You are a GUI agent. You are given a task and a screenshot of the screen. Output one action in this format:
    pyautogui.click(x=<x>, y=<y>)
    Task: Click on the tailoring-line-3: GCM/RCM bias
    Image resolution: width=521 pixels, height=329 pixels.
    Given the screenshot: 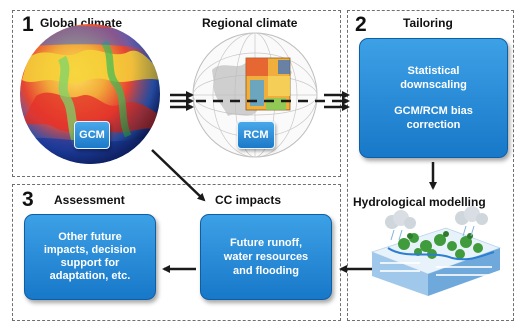 What is the action you would take?
    pyautogui.click(x=433, y=111)
    